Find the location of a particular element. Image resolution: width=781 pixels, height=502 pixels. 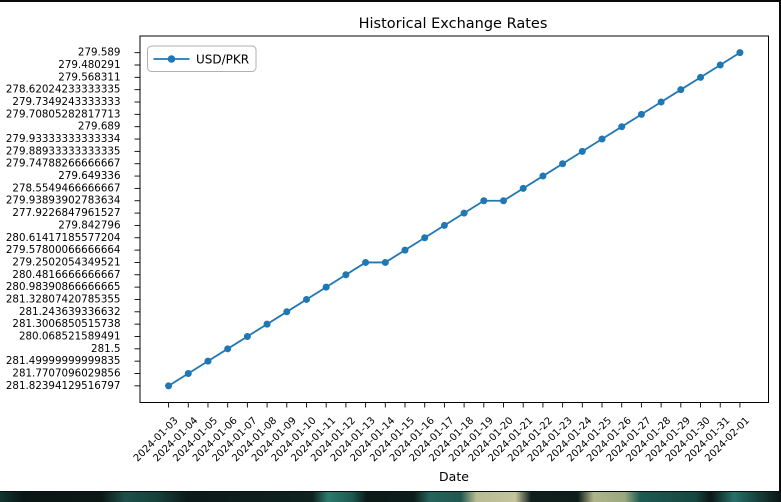

y-tick-label: 279.93333333333334 is located at coordinates (63, 139).